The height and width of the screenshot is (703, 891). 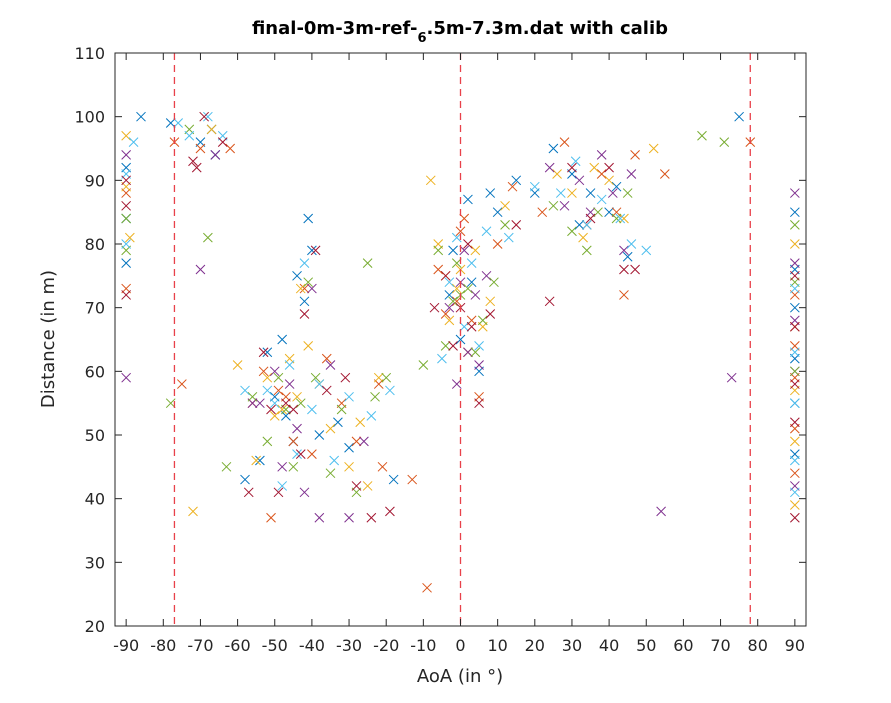 I want to click on x-tick-label: -70, so click(x=200, y=645).